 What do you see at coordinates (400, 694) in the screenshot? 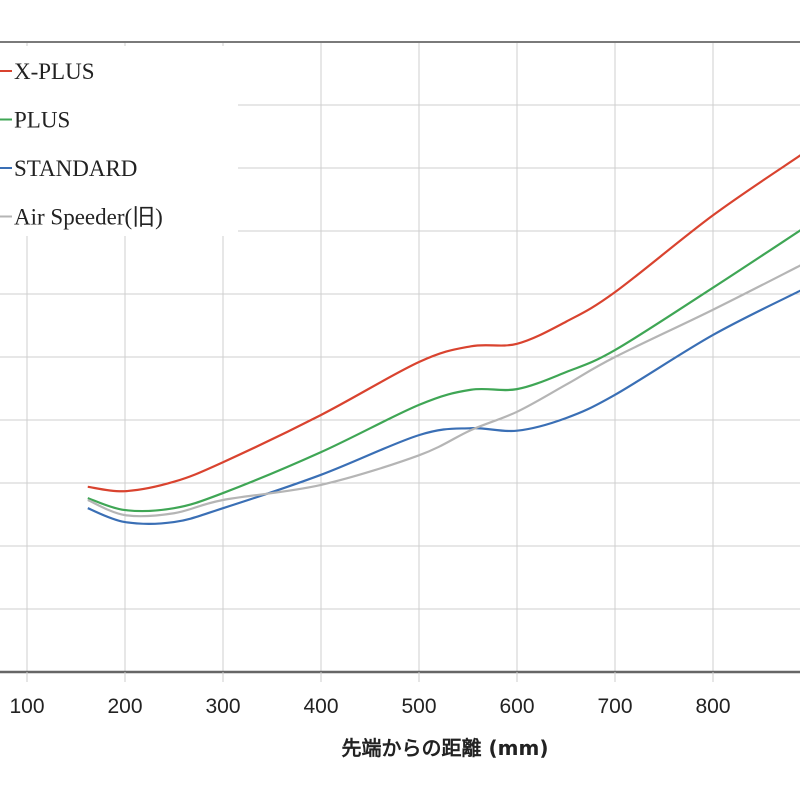
I see `x-axis: 1002003004005006007008009` at bounding box center [400, 694].